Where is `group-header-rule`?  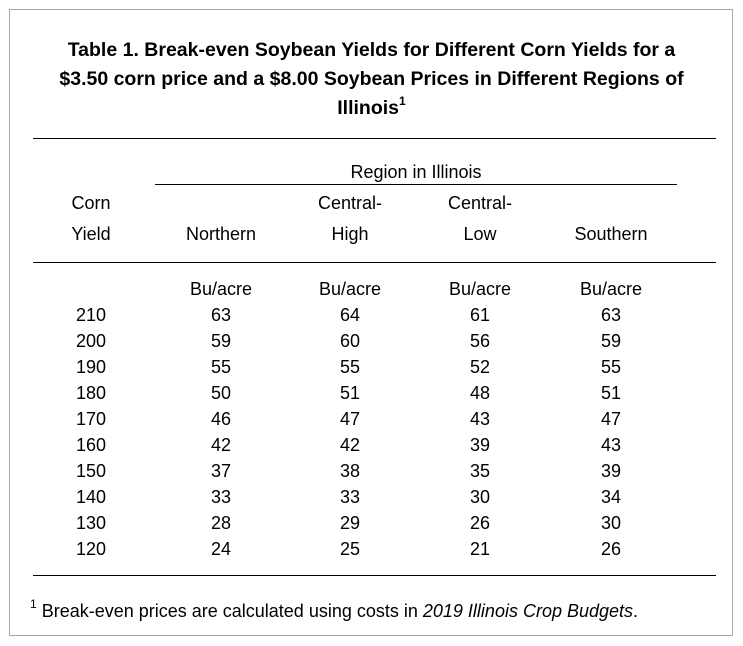 group-header-rule is located at coordinates (416, 184).